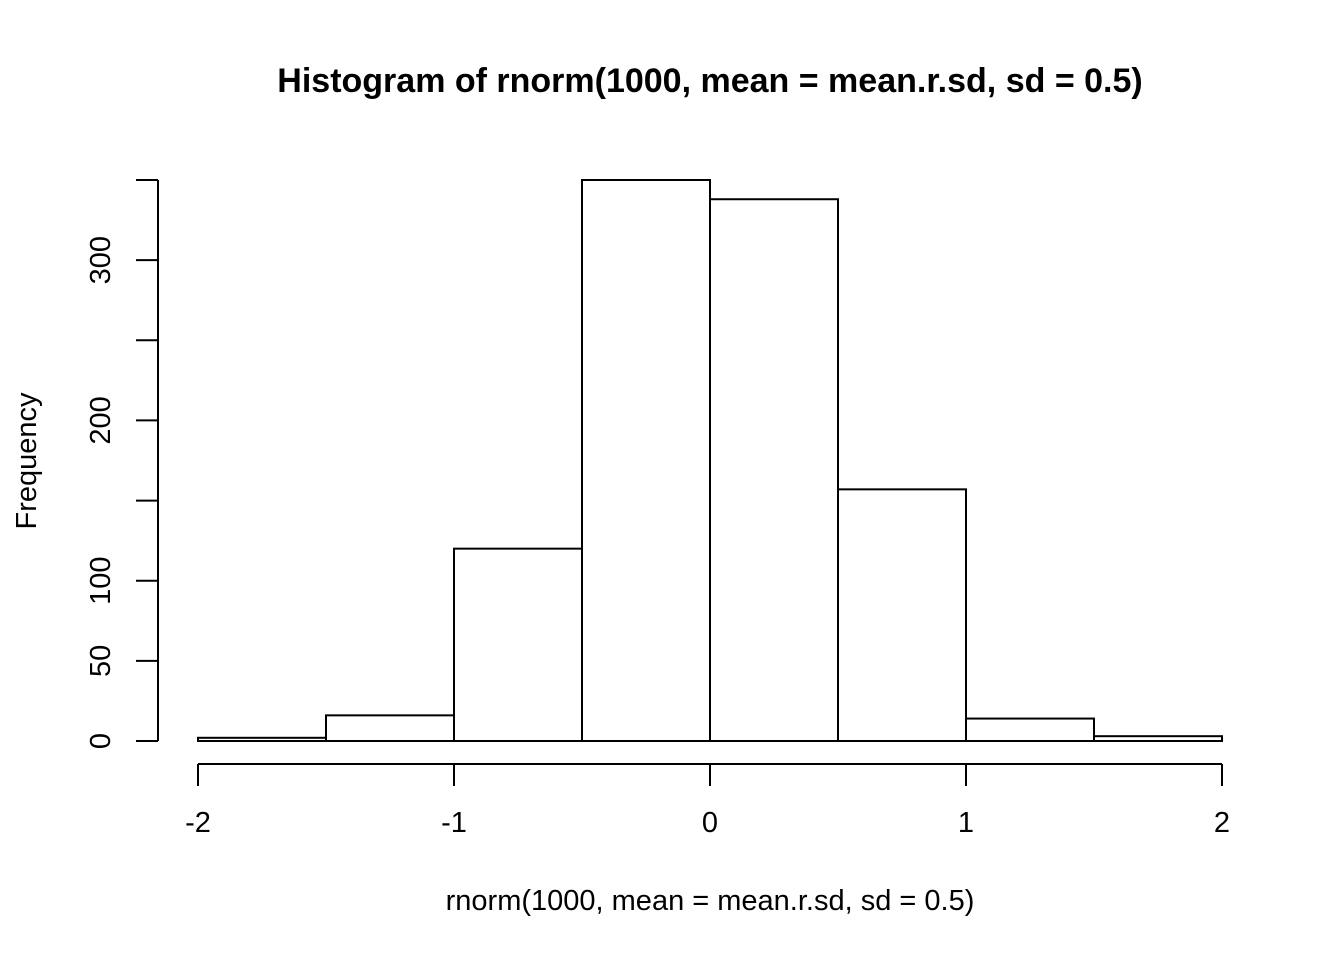  I want to click on x-axis: -2 -1 0 1 2, so click(707, 801).